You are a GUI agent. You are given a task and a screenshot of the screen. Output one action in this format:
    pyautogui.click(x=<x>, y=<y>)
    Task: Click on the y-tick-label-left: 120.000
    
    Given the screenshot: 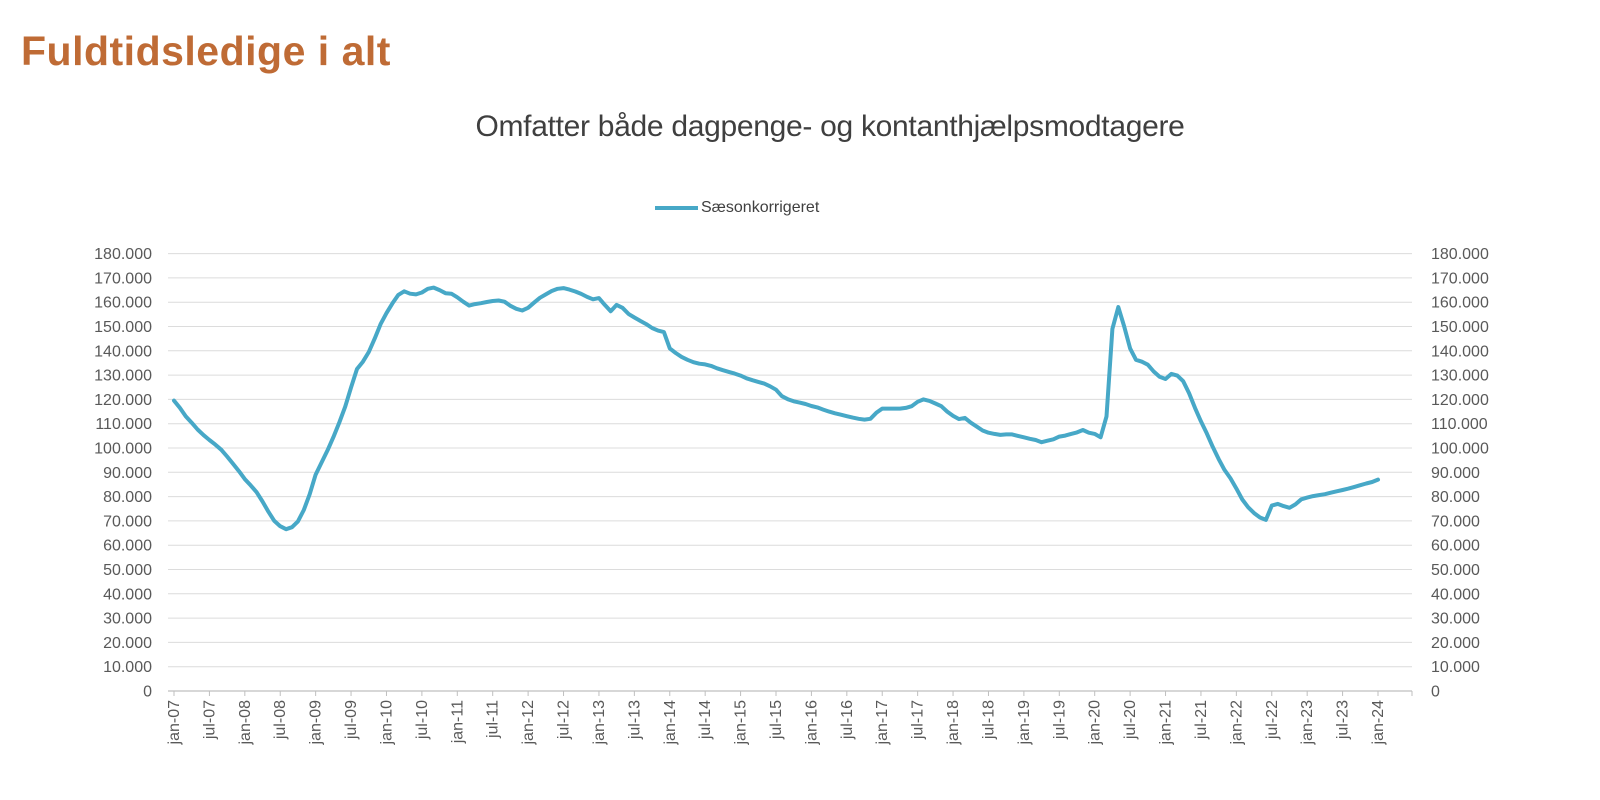 What is the action you would take?
    pyautogui.click(x=123, y=400)
    